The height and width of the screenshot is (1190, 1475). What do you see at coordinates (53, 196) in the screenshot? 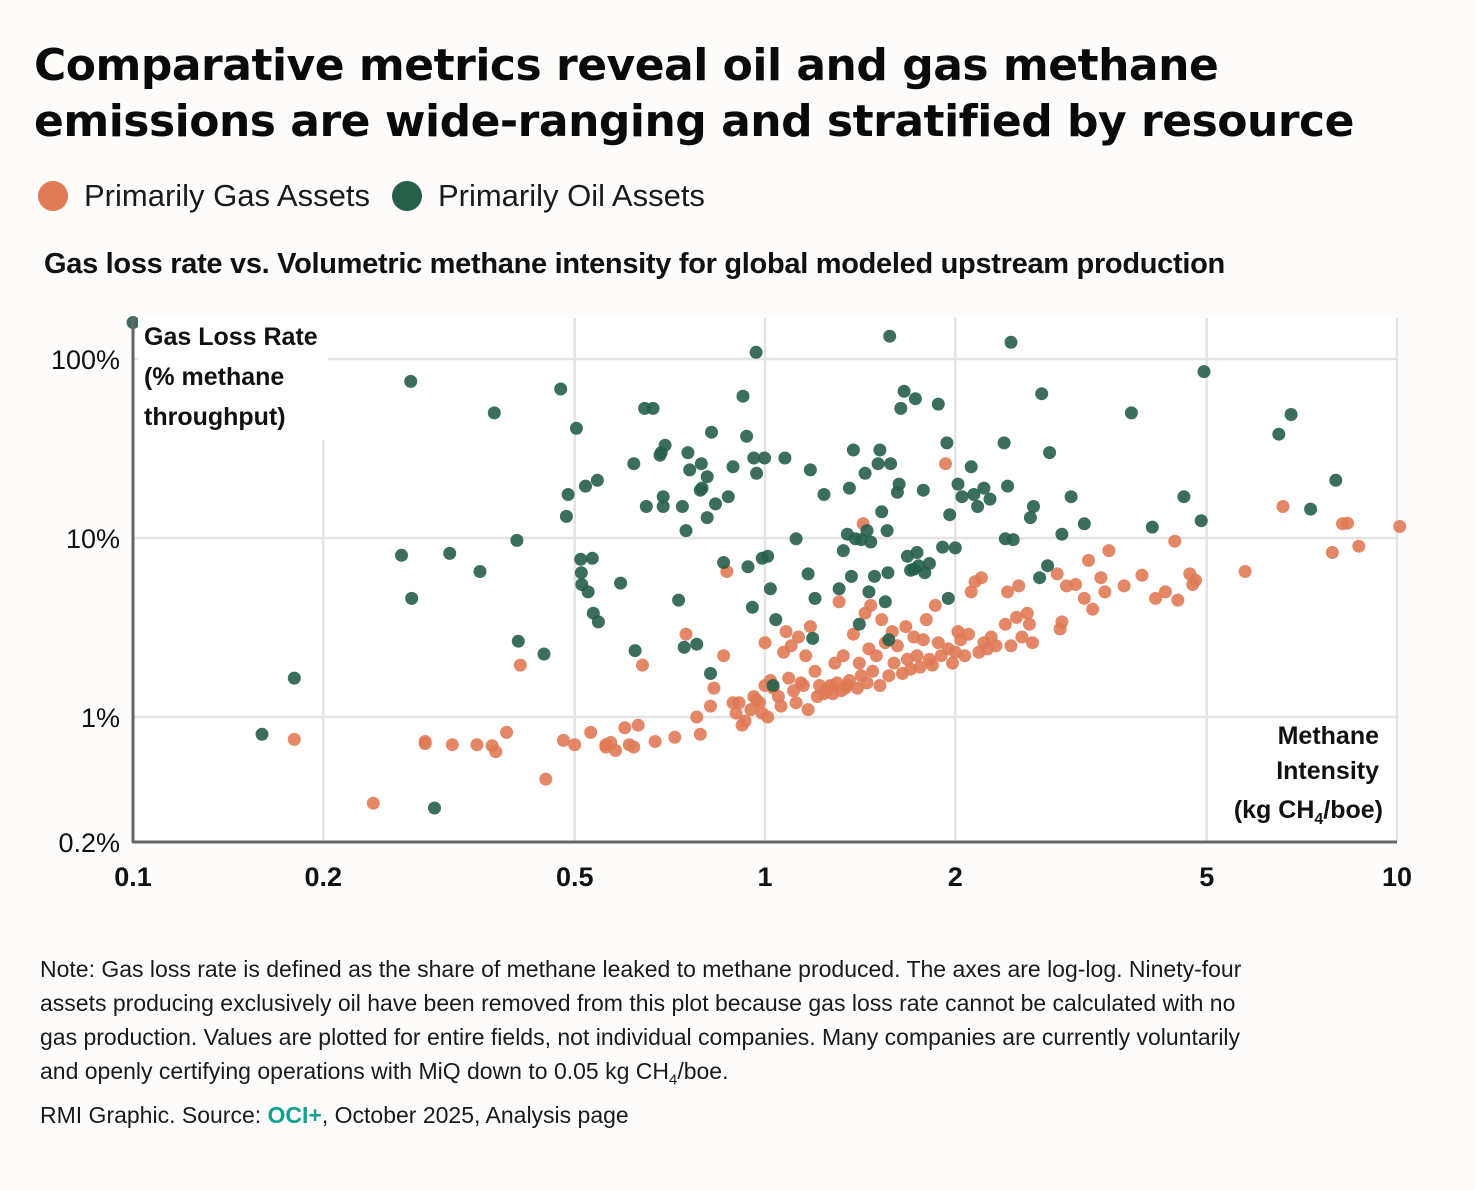
I see `gas-swatch-icon` at bounding box center [53, 196].